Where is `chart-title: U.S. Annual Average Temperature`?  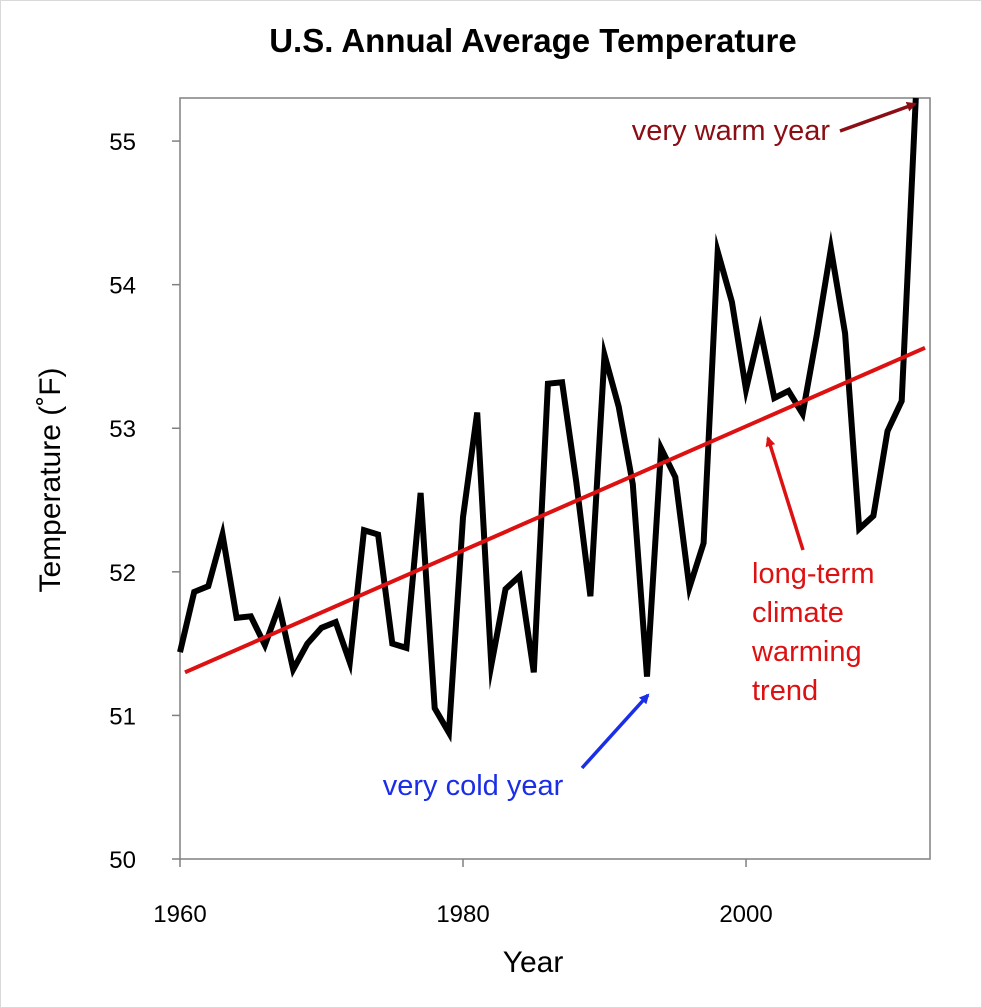
chart-title: U.S. Annual Average Temperature is located at coordinates (533, 40).